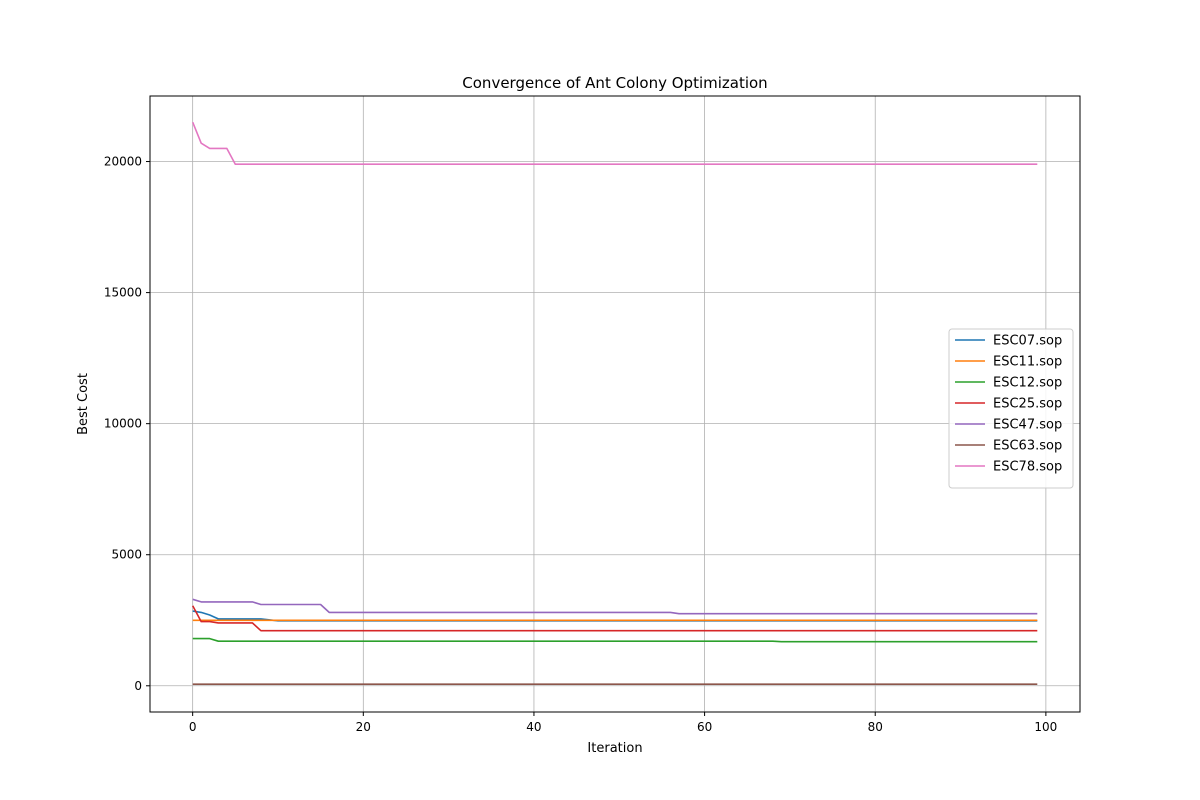 The width and height of the screenshot is (1200, 800). What do you see at coordinates (126, 555) in the screenshot?
I see `y-tick-label: 5000` at bounding box center [126, 555].